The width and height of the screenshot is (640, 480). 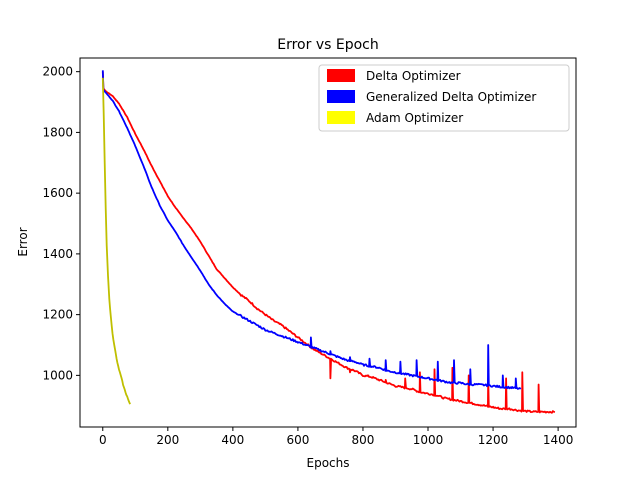 What do you see at coordinates (297, 440) in the screenshot?
I see `x-tick-label: 600` at bounding box center [297, 440].